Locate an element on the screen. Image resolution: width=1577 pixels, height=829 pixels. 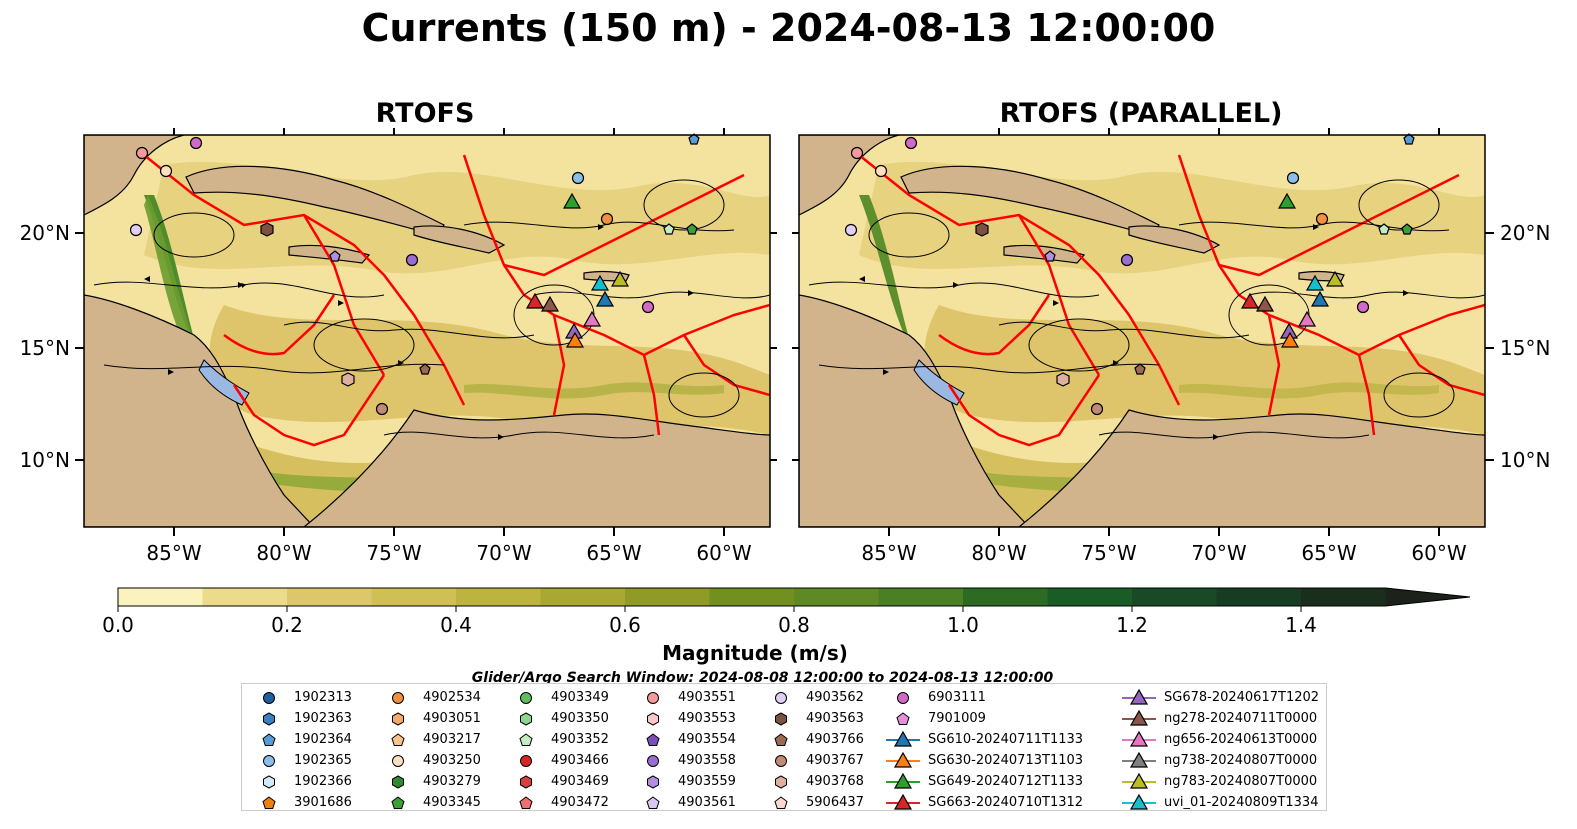
legend-label: uvi_01-20240809T1334 is located at coordinates (1241, 802).